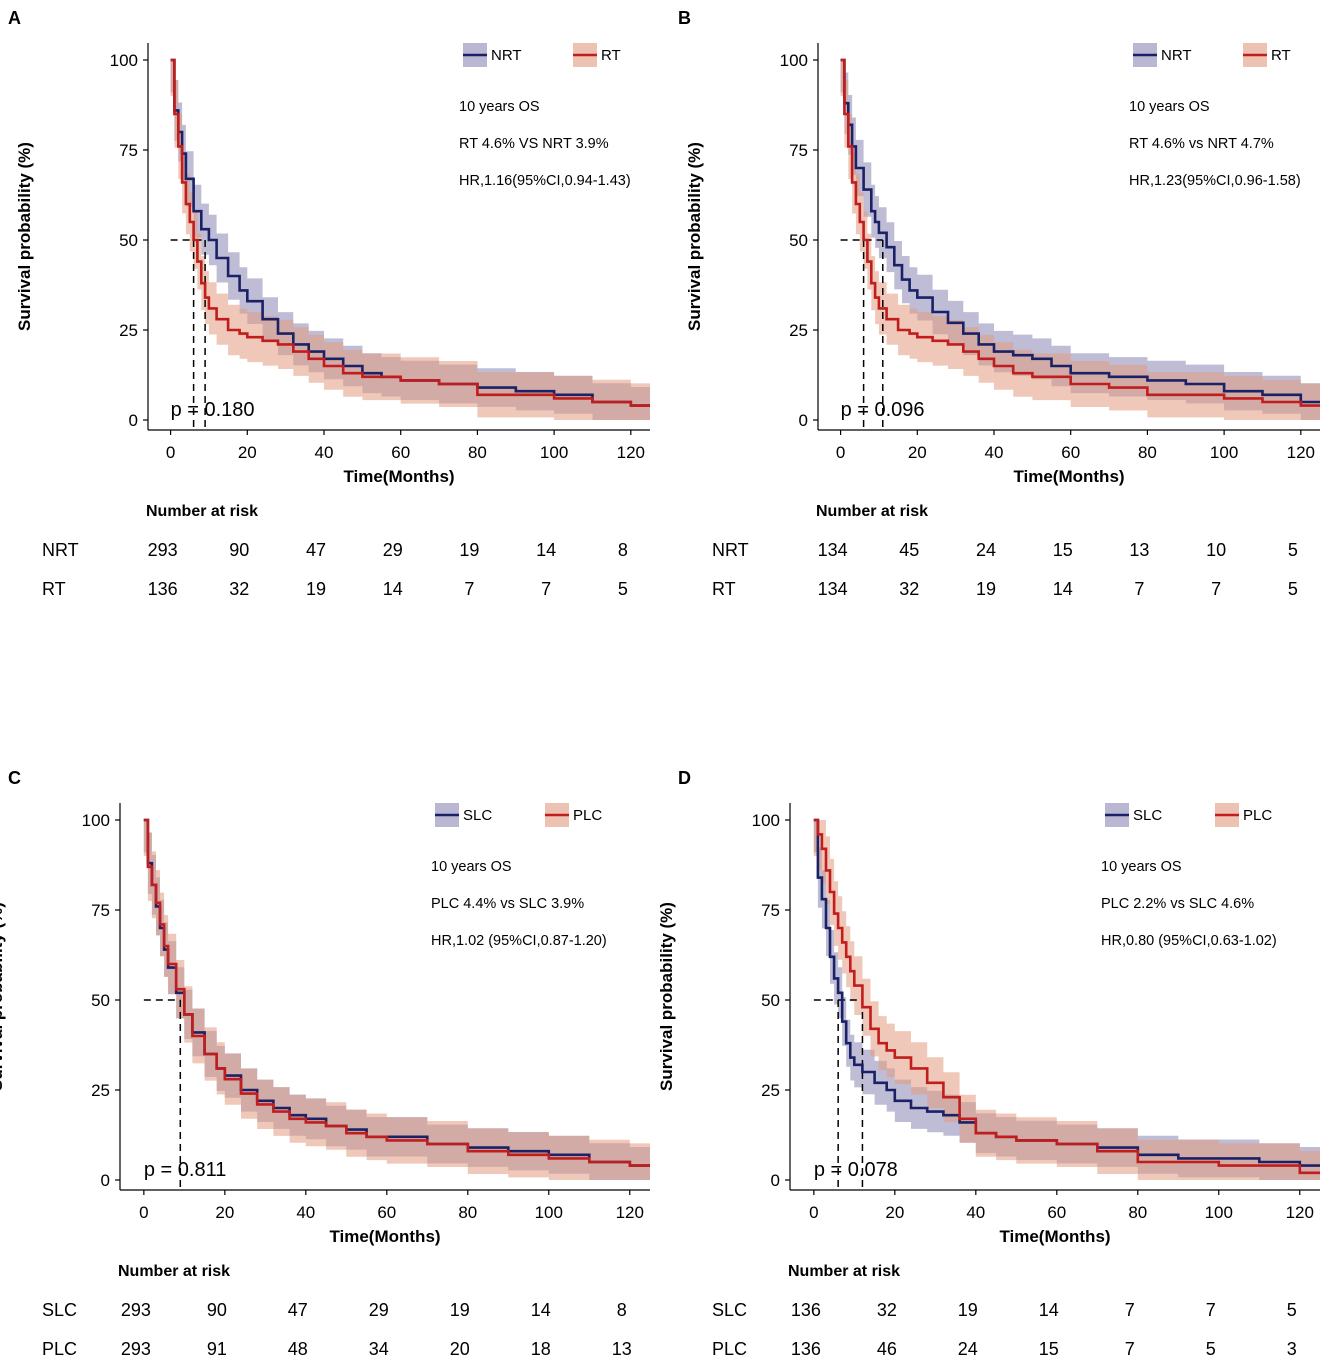  Describe the element at coordinates (170, 452) in the screenshot. I see `x-tick-label: 0` at that location.